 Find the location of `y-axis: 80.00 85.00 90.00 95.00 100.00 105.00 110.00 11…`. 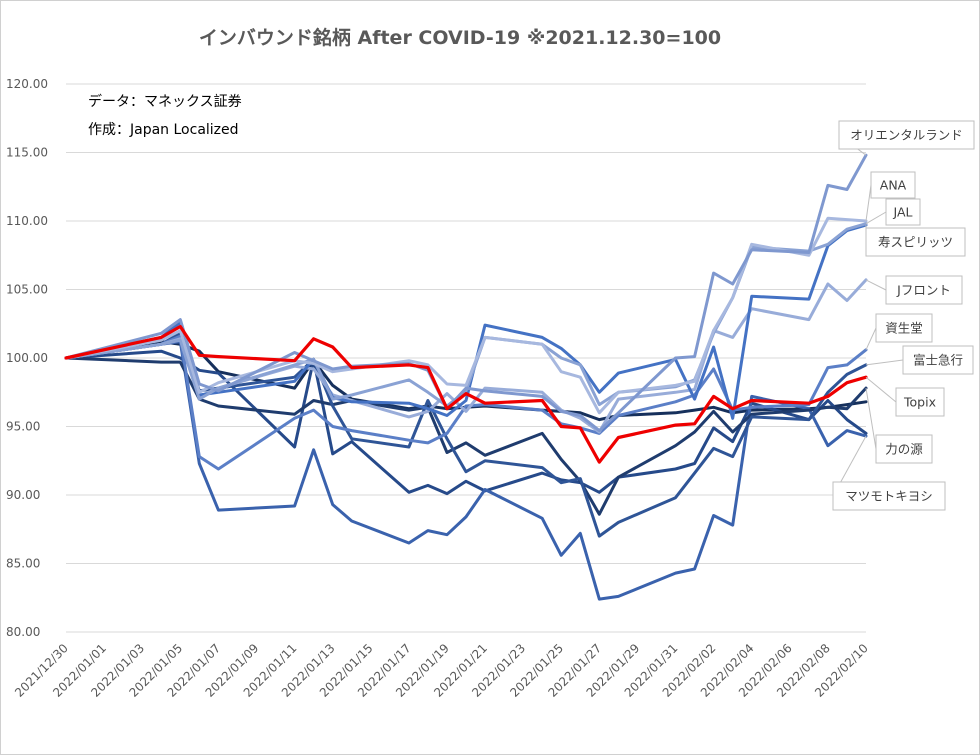

y-axis: 80.00 85.00 90.00 95.00 100.00 105.00 110.00 11… is located at coordinates (27, 358).